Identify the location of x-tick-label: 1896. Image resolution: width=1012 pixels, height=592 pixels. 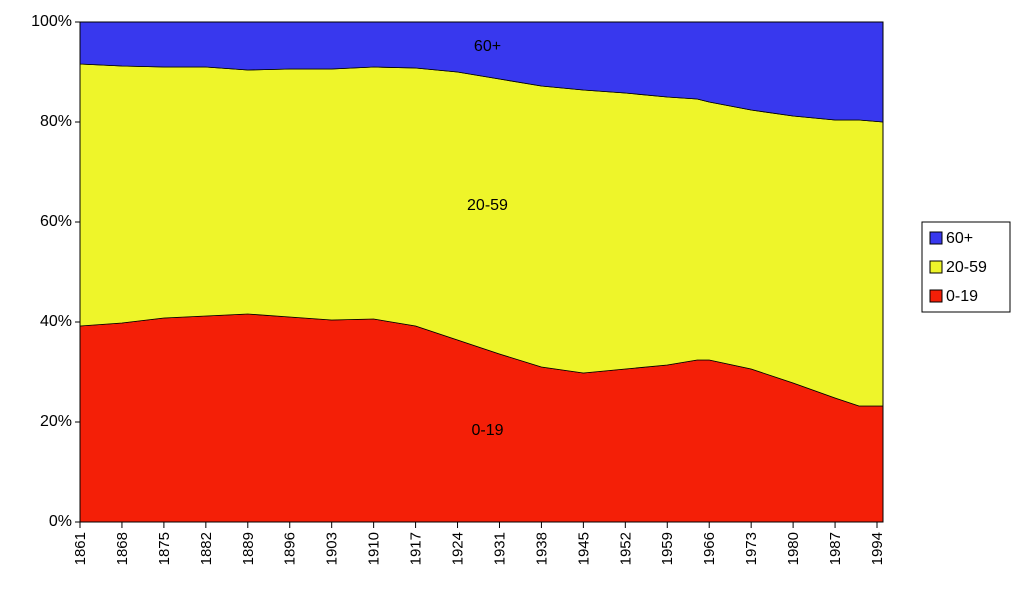
(290, 548).